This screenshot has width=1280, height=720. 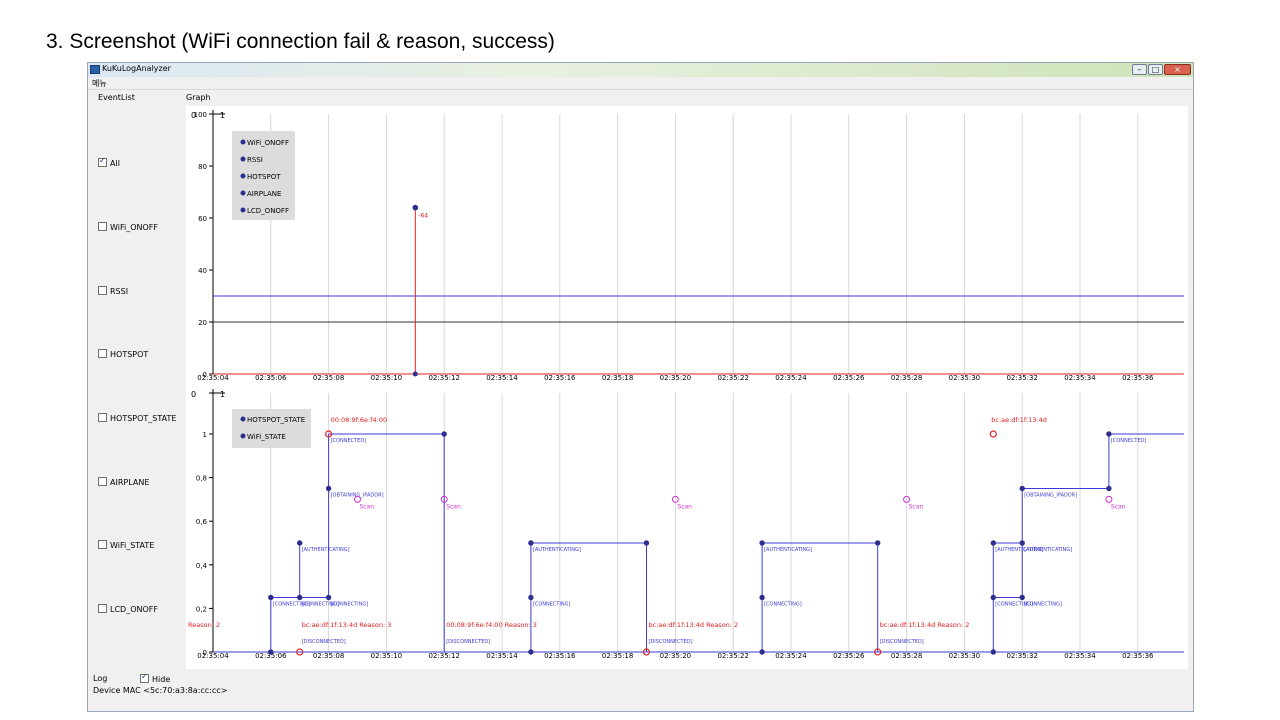 I want to click on hide-toggle: Hide, so click(x=155, y=678).